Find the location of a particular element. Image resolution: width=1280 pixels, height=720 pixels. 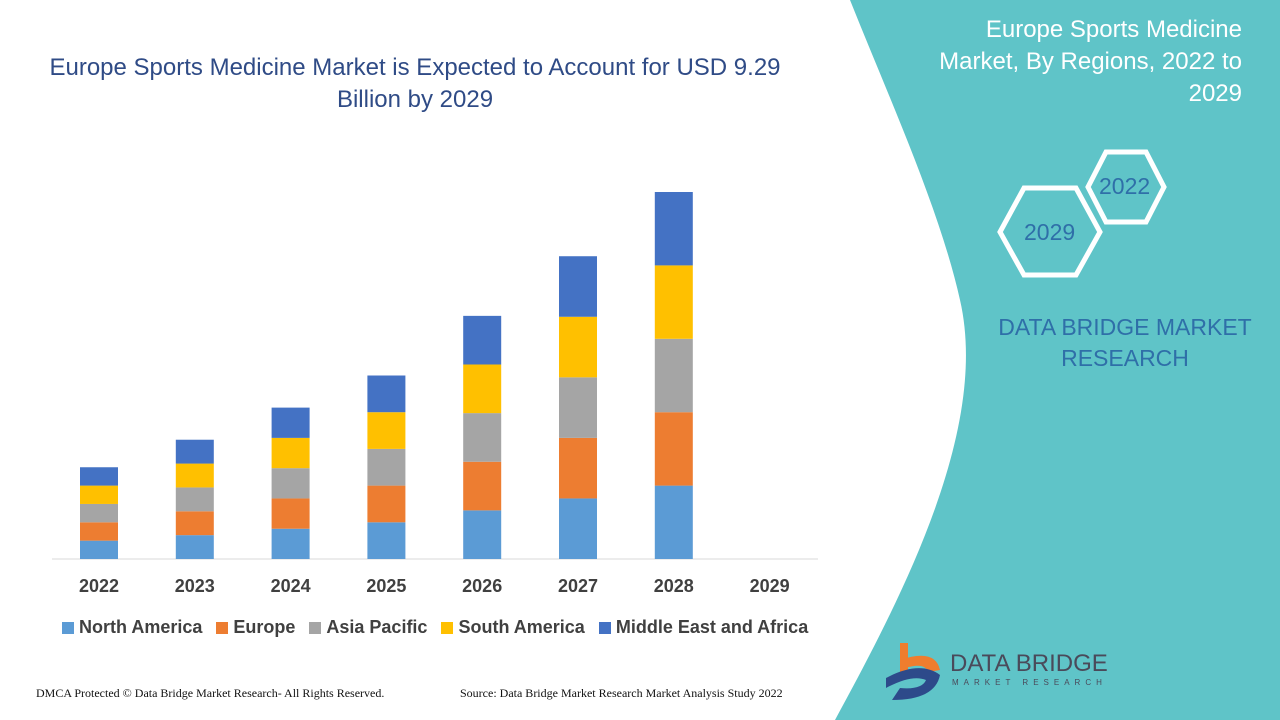

bar-segment-south-america-2025 is located at coordinates (386, 430).